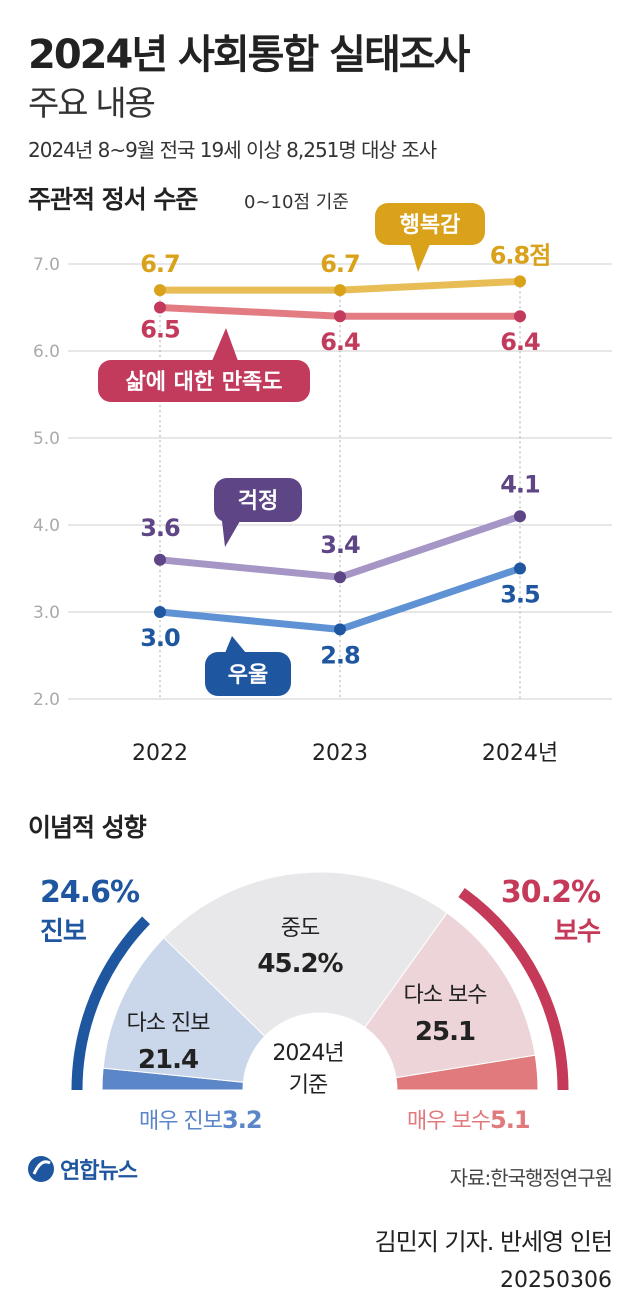 The width and height of the screenshot is (640, 1313). Describe the element at coordinates (46, 526) in the screenshot. I see `y-tick-label: 4.0` at that location.